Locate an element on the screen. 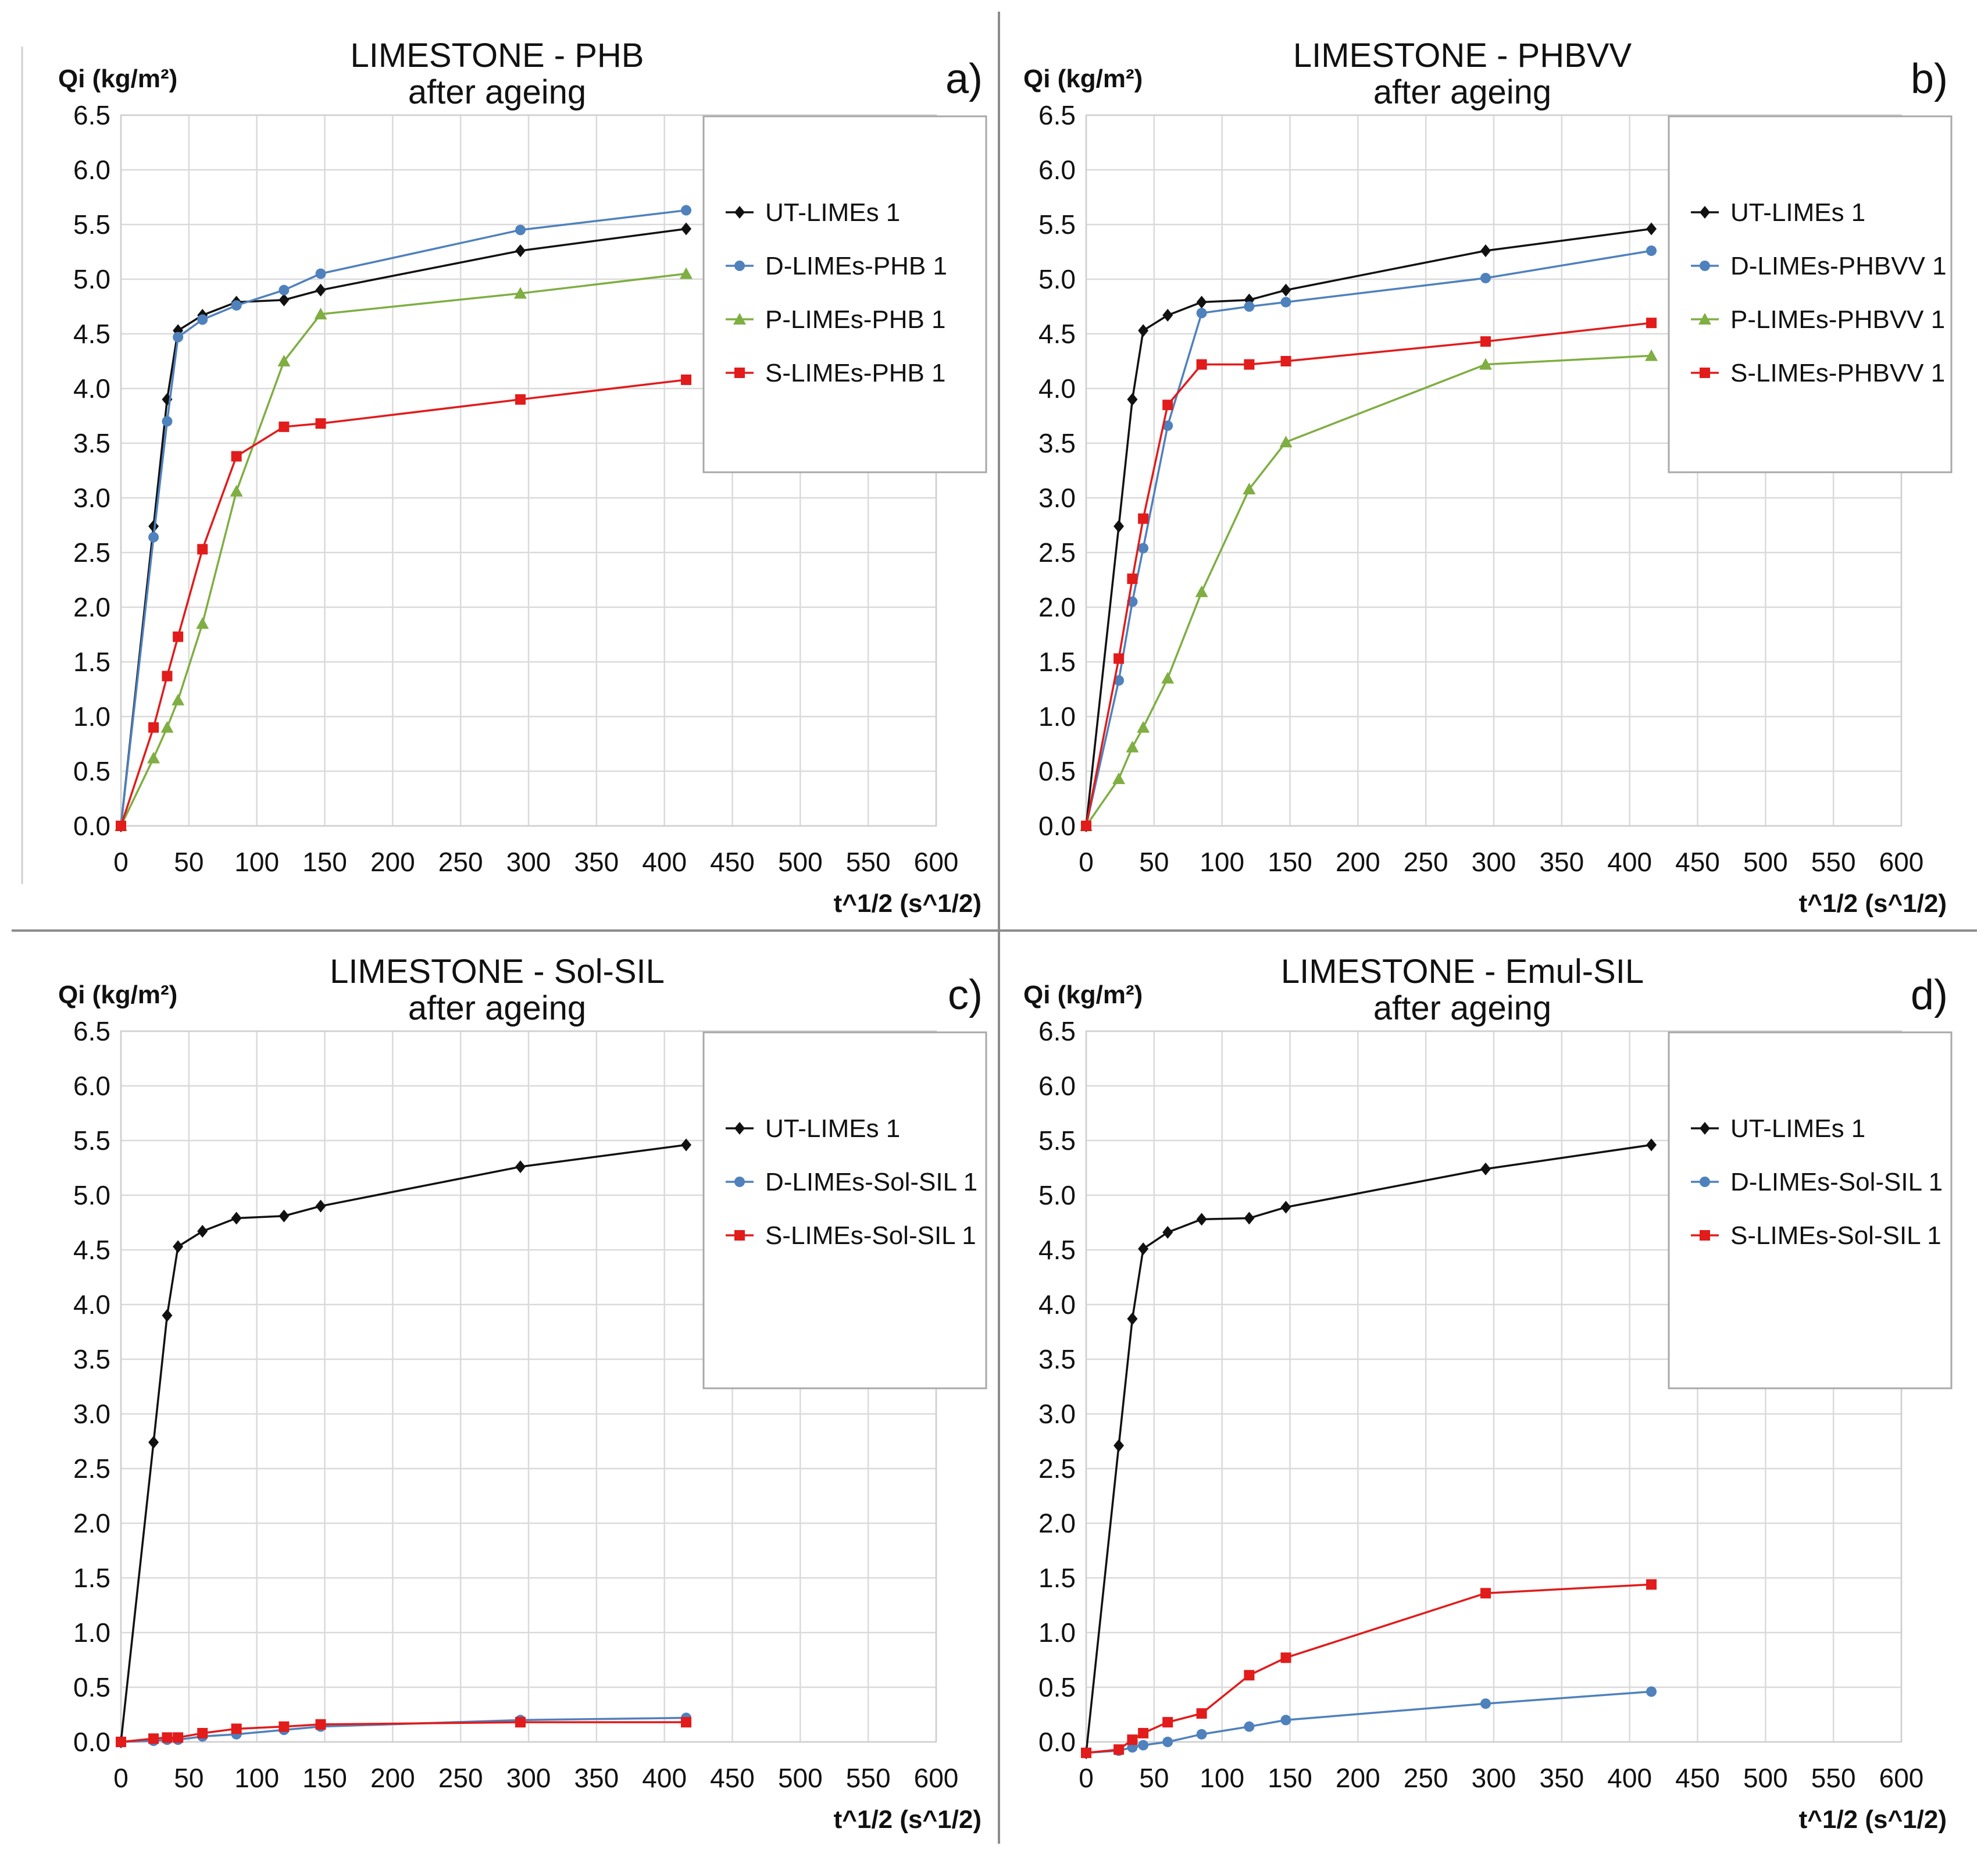 This screenshot has width=1988, height=1853. legend-entry: S-LIMEs-PHB 1 is located at coordinates (855, 373).